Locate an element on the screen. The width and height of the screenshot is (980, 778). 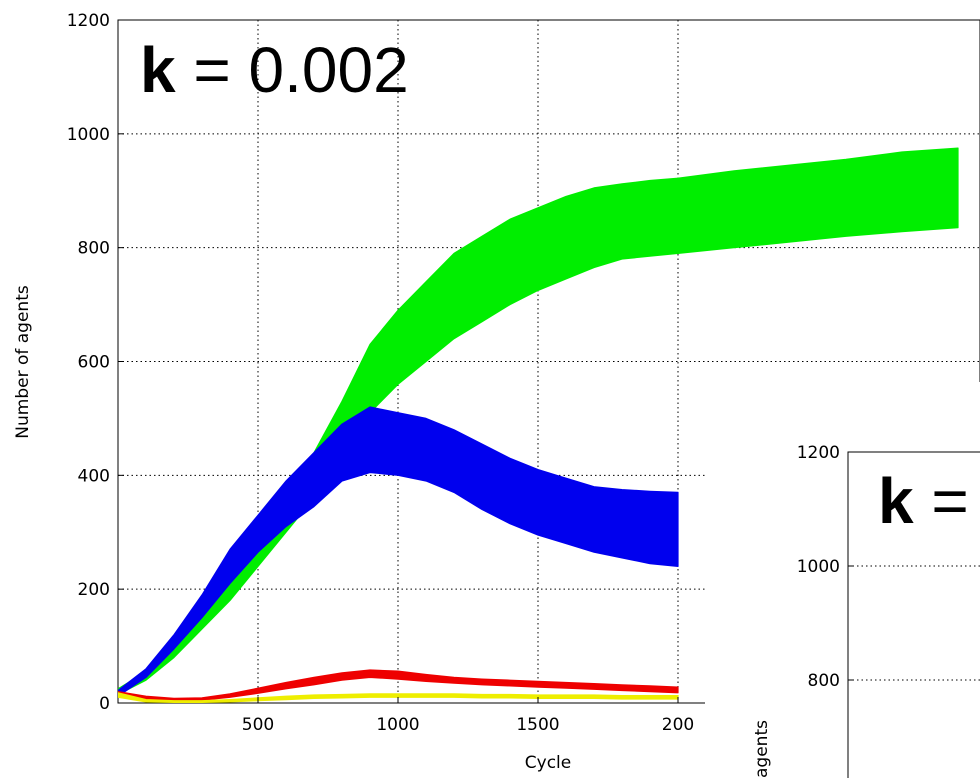
inset-chart-title: k = is located at coordinates (923, 501).